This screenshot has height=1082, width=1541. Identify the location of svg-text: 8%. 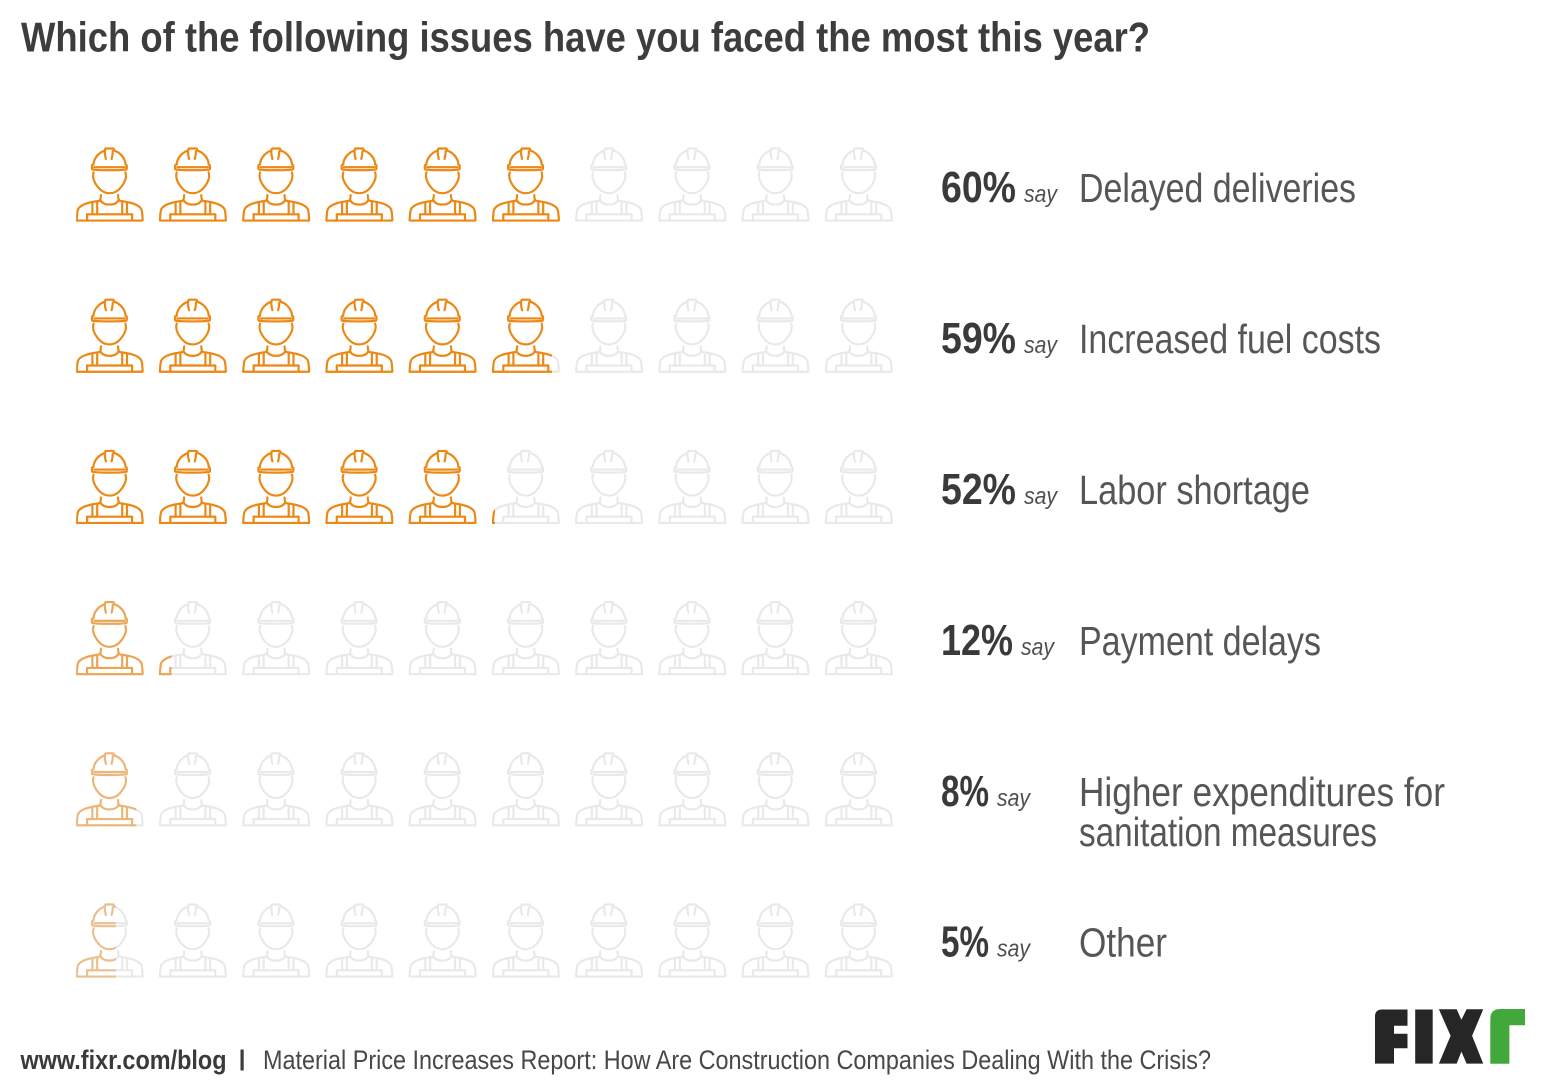
(965, 791).